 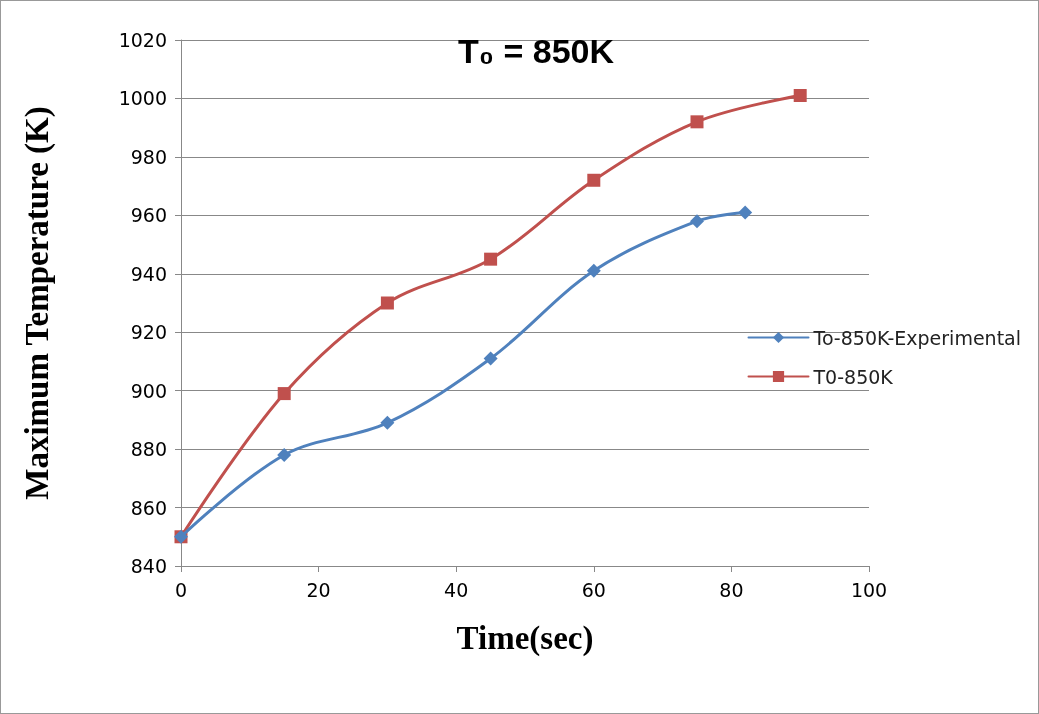 What do you see at coordinates (916, 337) in the screenshot?
I see `legend-label: To-850K-Experimental` at bounding box center [916, 337].